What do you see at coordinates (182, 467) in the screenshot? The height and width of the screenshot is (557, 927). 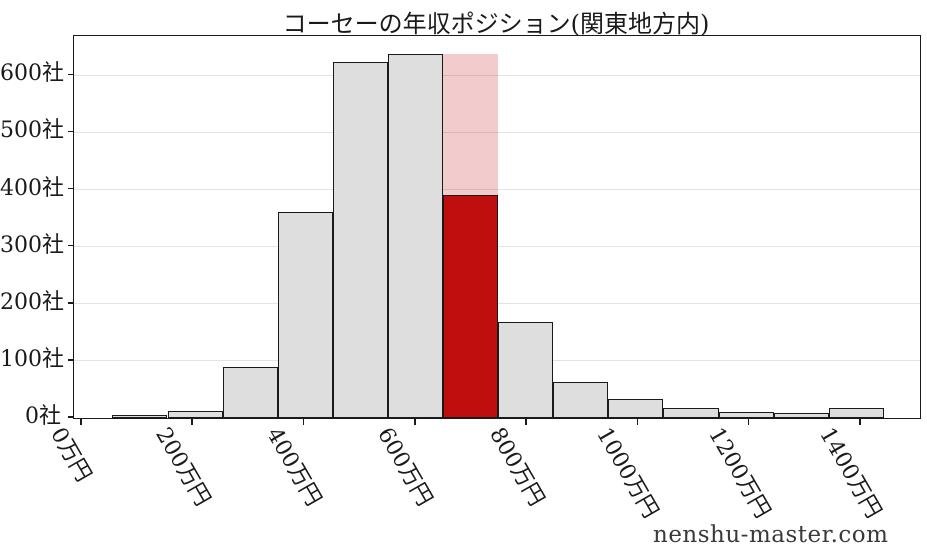 I see `x-tick-label: 200万円` at bounding box center [182, 467].